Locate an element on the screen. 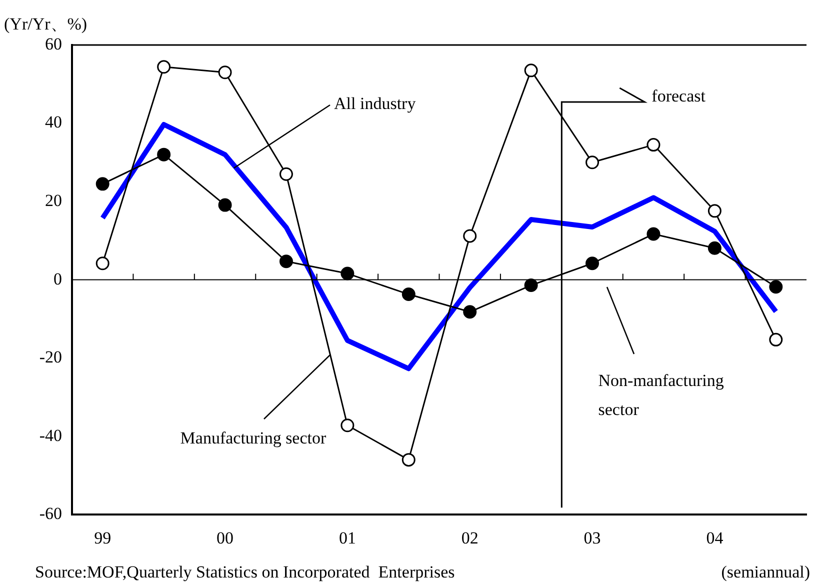 The image size is (814, 583). x-tick-label: 01 is located at coordinates (347, 538).